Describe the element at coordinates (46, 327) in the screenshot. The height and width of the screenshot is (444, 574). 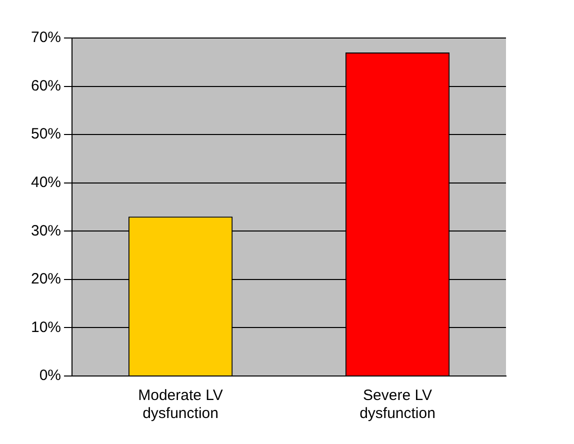
I see `y-tick-label: 10%` at that location.